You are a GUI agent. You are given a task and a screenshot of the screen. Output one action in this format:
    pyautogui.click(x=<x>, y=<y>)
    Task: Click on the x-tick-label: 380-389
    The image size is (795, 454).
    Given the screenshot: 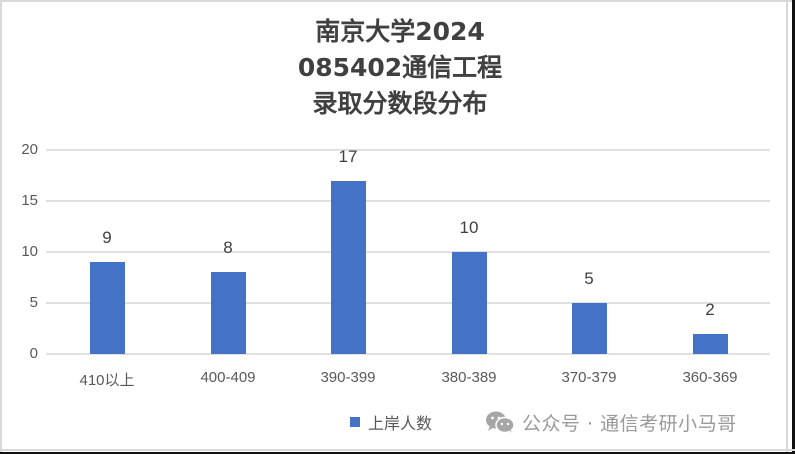 What is the action you would take?
    pyautogui.click(x=469, y=377)
    